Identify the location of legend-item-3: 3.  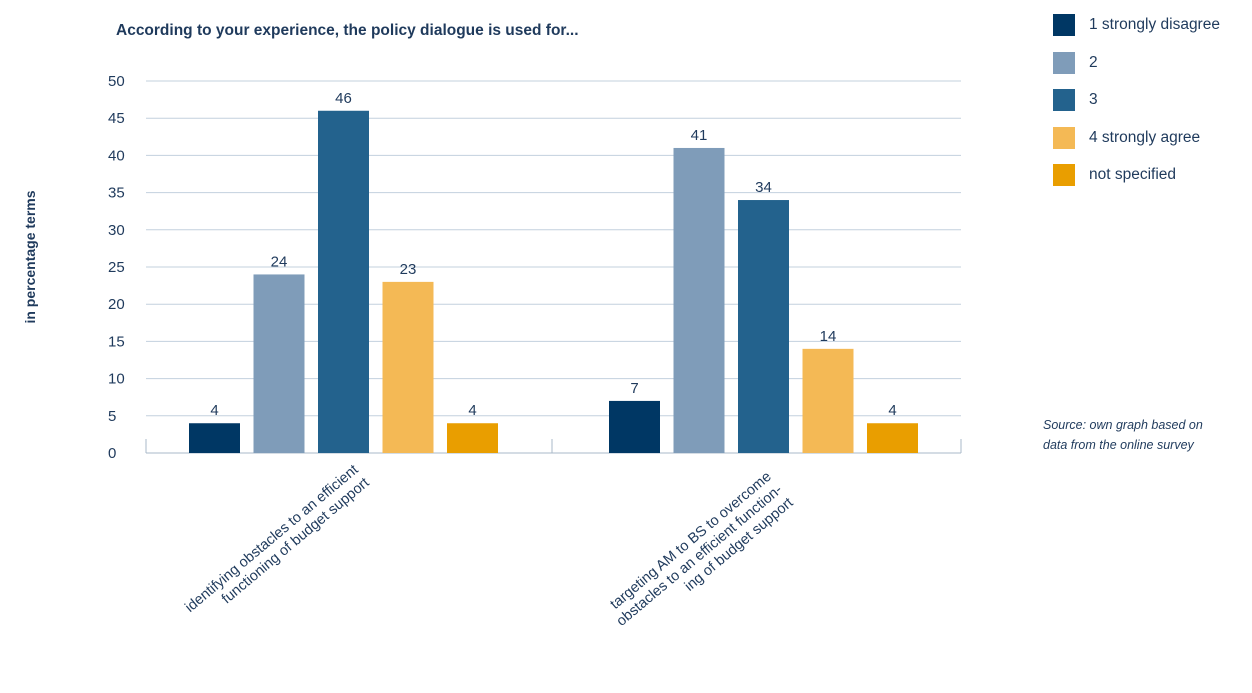
(1136, 100).